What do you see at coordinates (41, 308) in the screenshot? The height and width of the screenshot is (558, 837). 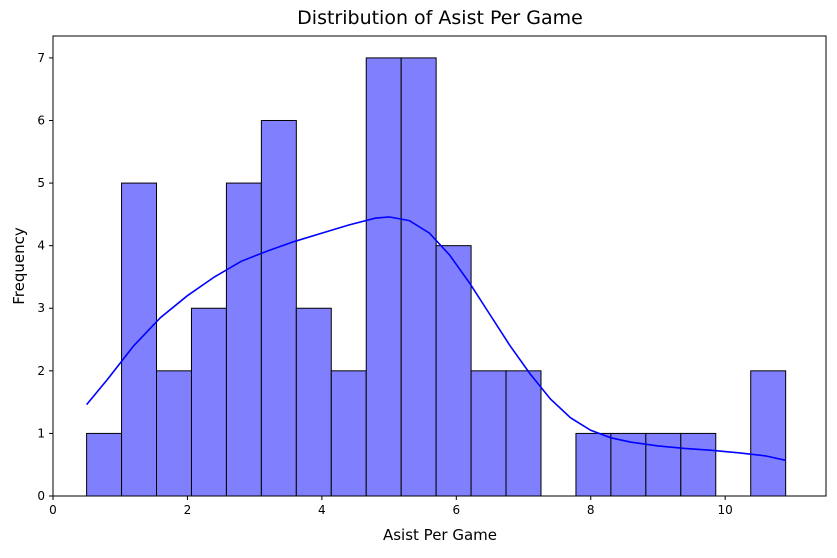 I see `y-tick-label: 3` at bounding box center [41, 308].